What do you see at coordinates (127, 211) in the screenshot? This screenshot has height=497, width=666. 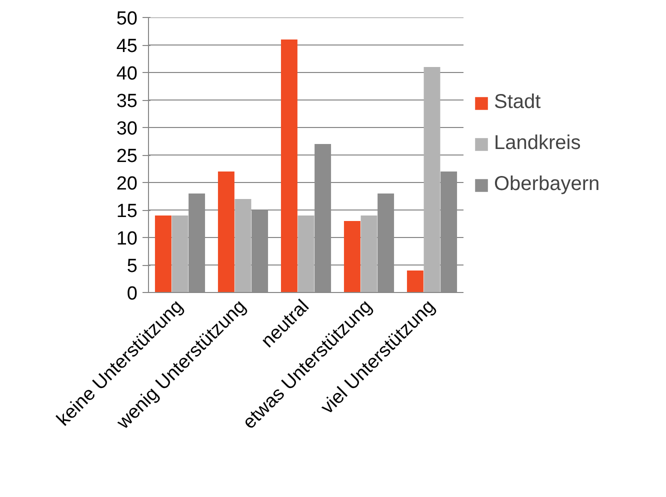 I see `y-tick-label: 15` at bounding box center [127, 211].